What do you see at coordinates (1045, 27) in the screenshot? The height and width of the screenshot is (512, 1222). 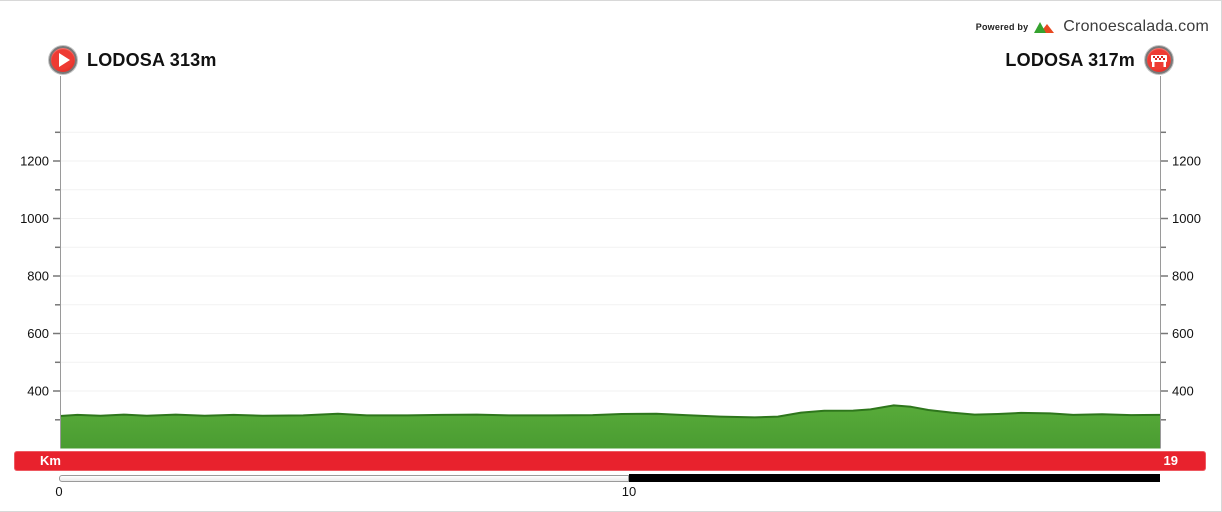 I see `cronoescalada-logo-icon` at bounding box center [1045, 27].